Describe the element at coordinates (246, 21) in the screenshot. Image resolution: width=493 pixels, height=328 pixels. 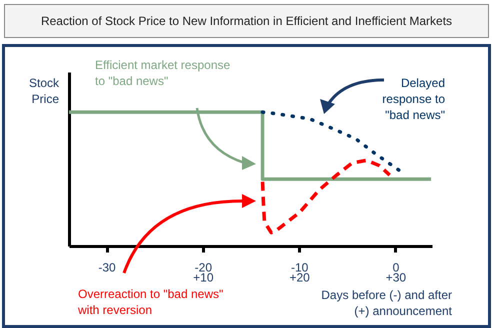
I see `chart-title: Reaction of Stock Price to New Information in Efficient and Inefficient Markets` at that location.